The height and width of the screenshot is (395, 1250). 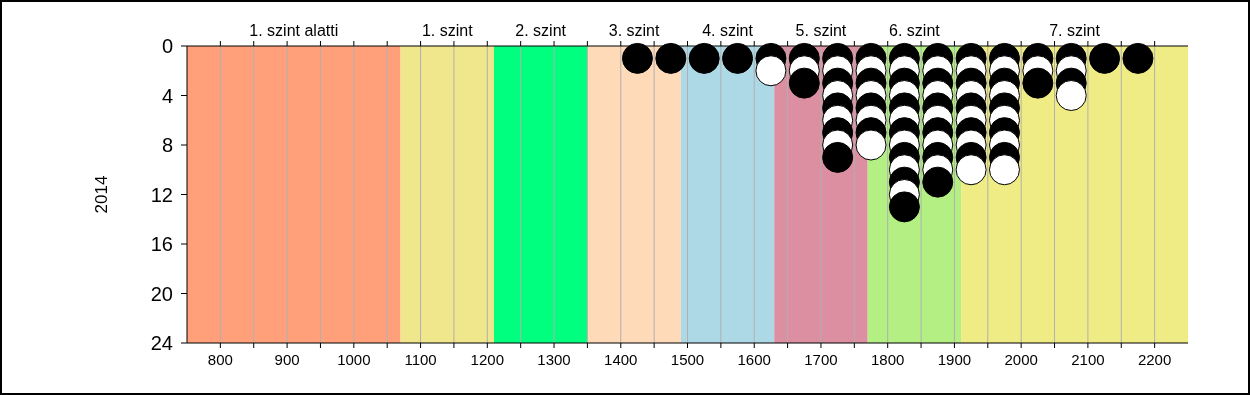 I want to click on x-tick-label: 1800, so click(x=888, y=359).